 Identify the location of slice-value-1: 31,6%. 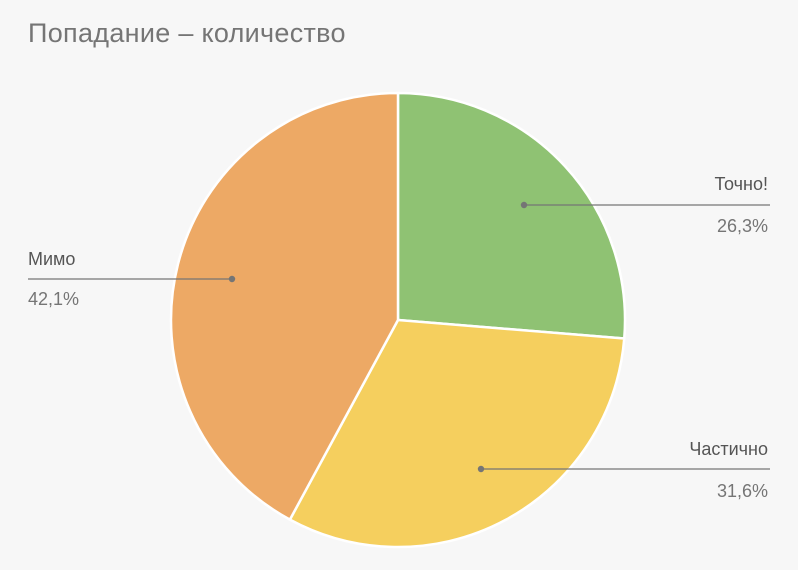
(742, 491).